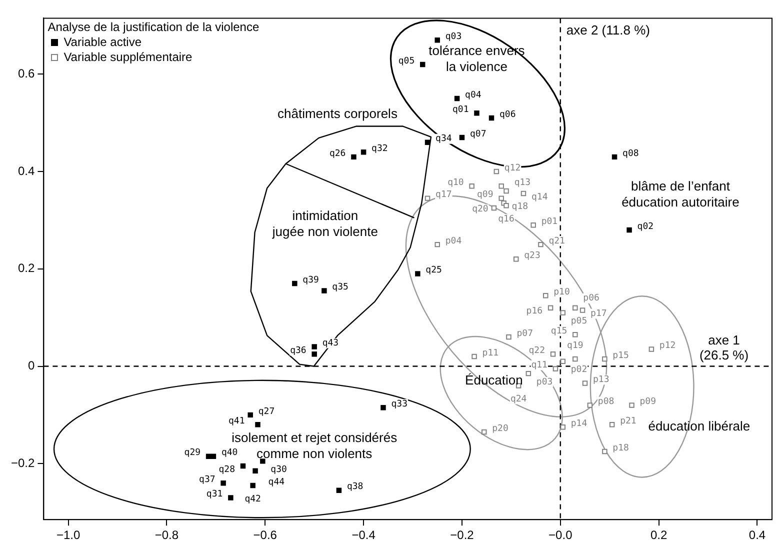 The width and height of the screenshot is (784, 554). Describe the element at coordinates (560, 535) in the screenshot. I see `x-tick-label: −0.0` at that location.